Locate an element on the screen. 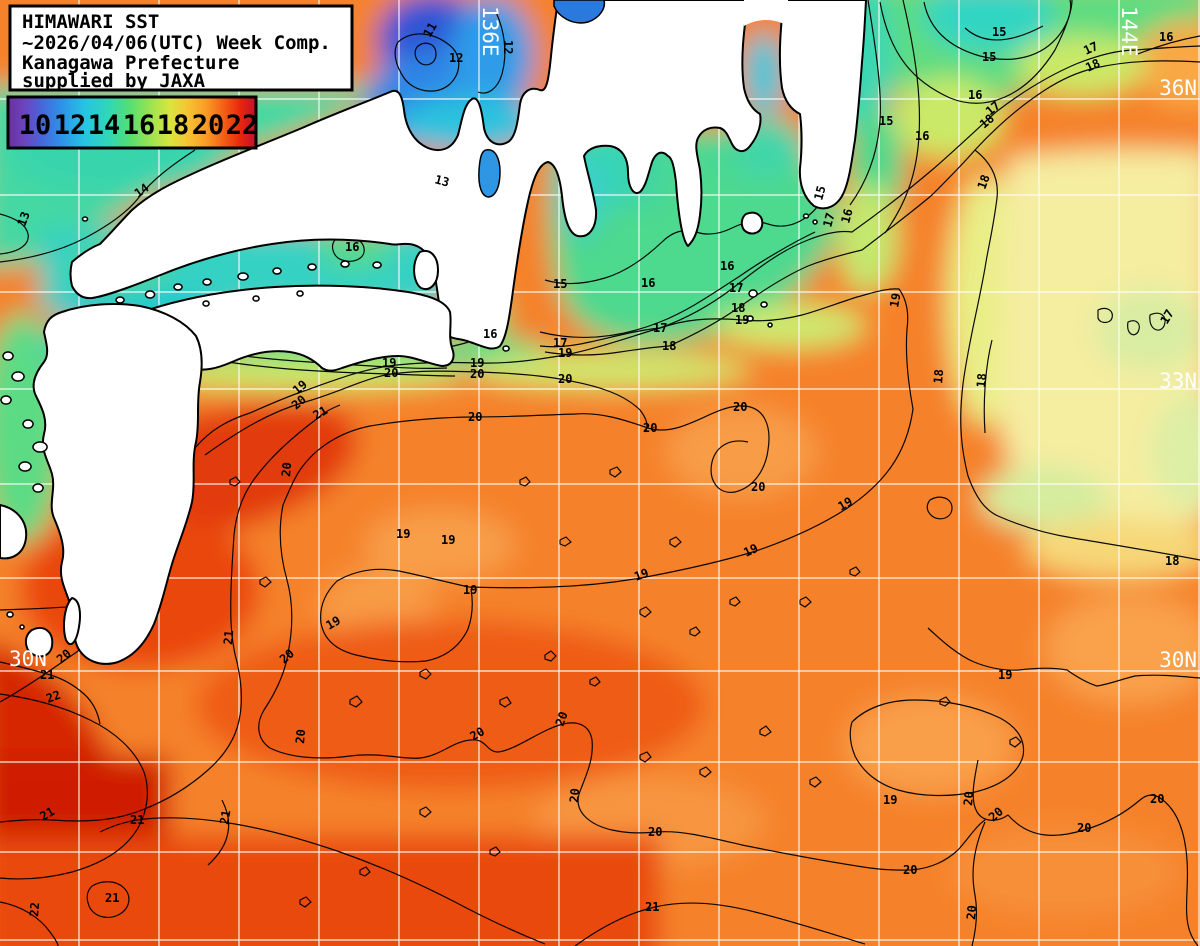 The width and height of the screenshot is (1200, 946). land-kyushu is located at coordinates (117, 484).